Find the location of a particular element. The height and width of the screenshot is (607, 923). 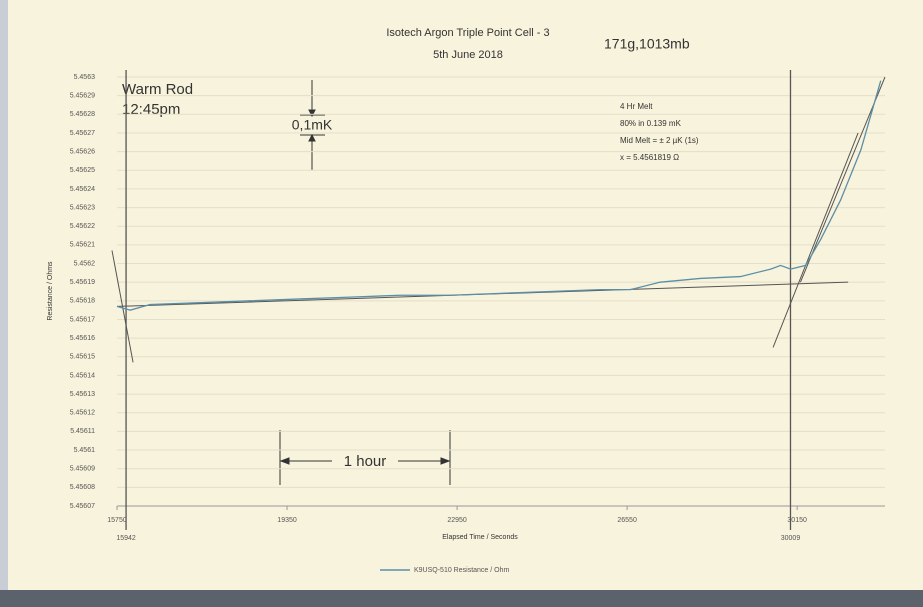

conditions: 171g,1013mb is located at coordinates (647, 44).